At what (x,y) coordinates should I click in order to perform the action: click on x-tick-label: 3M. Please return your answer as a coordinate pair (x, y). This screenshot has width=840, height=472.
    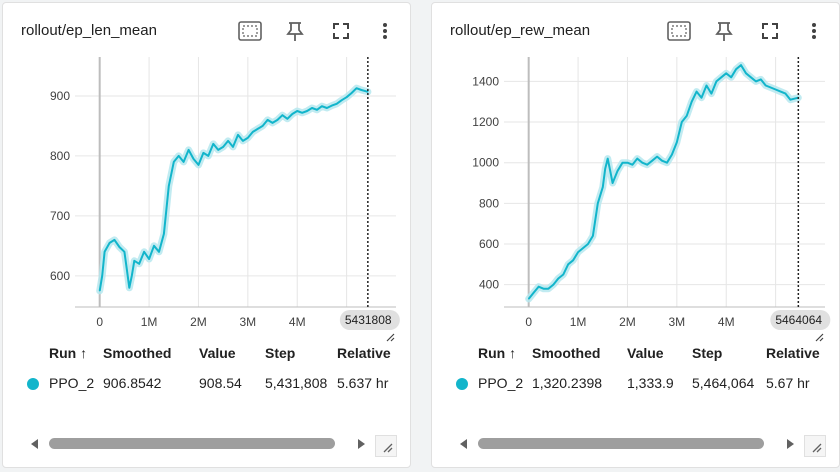
    Looking at the image, I should click on (248, 322).